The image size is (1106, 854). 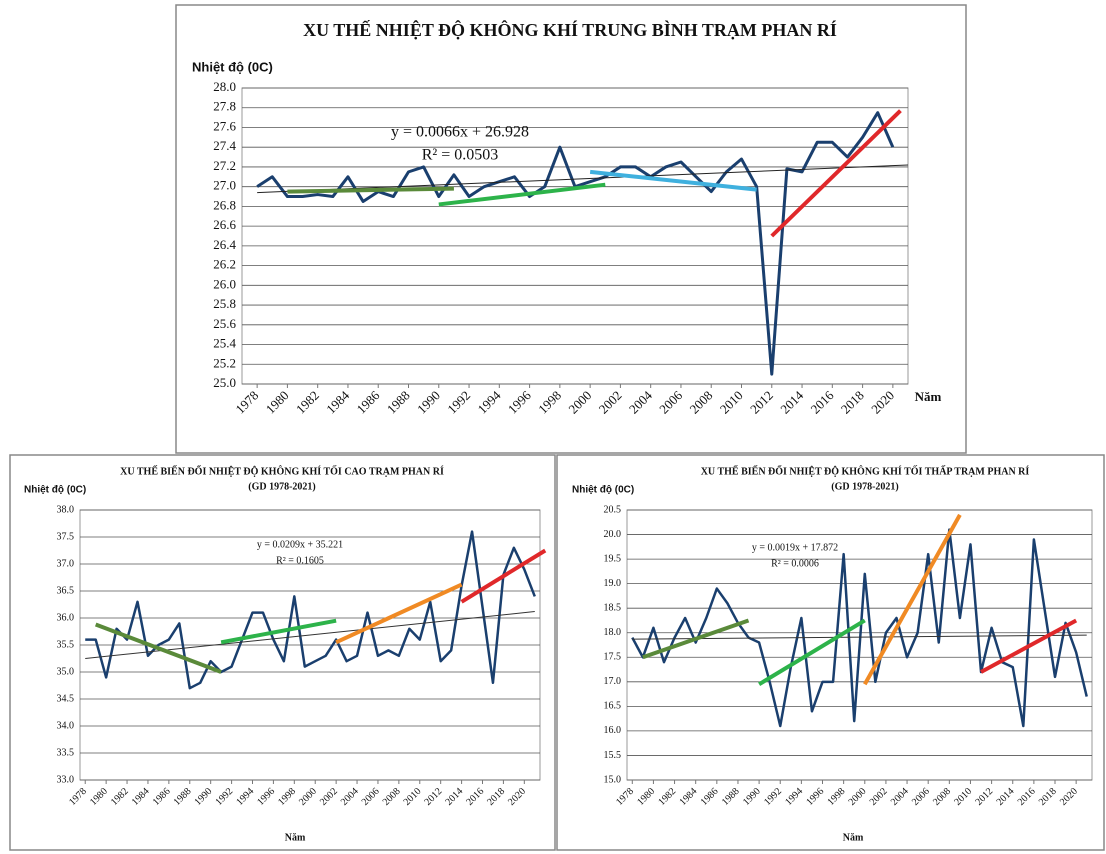 I want to click on annotation: R² = 0.0006, so click(x=795, y=563).